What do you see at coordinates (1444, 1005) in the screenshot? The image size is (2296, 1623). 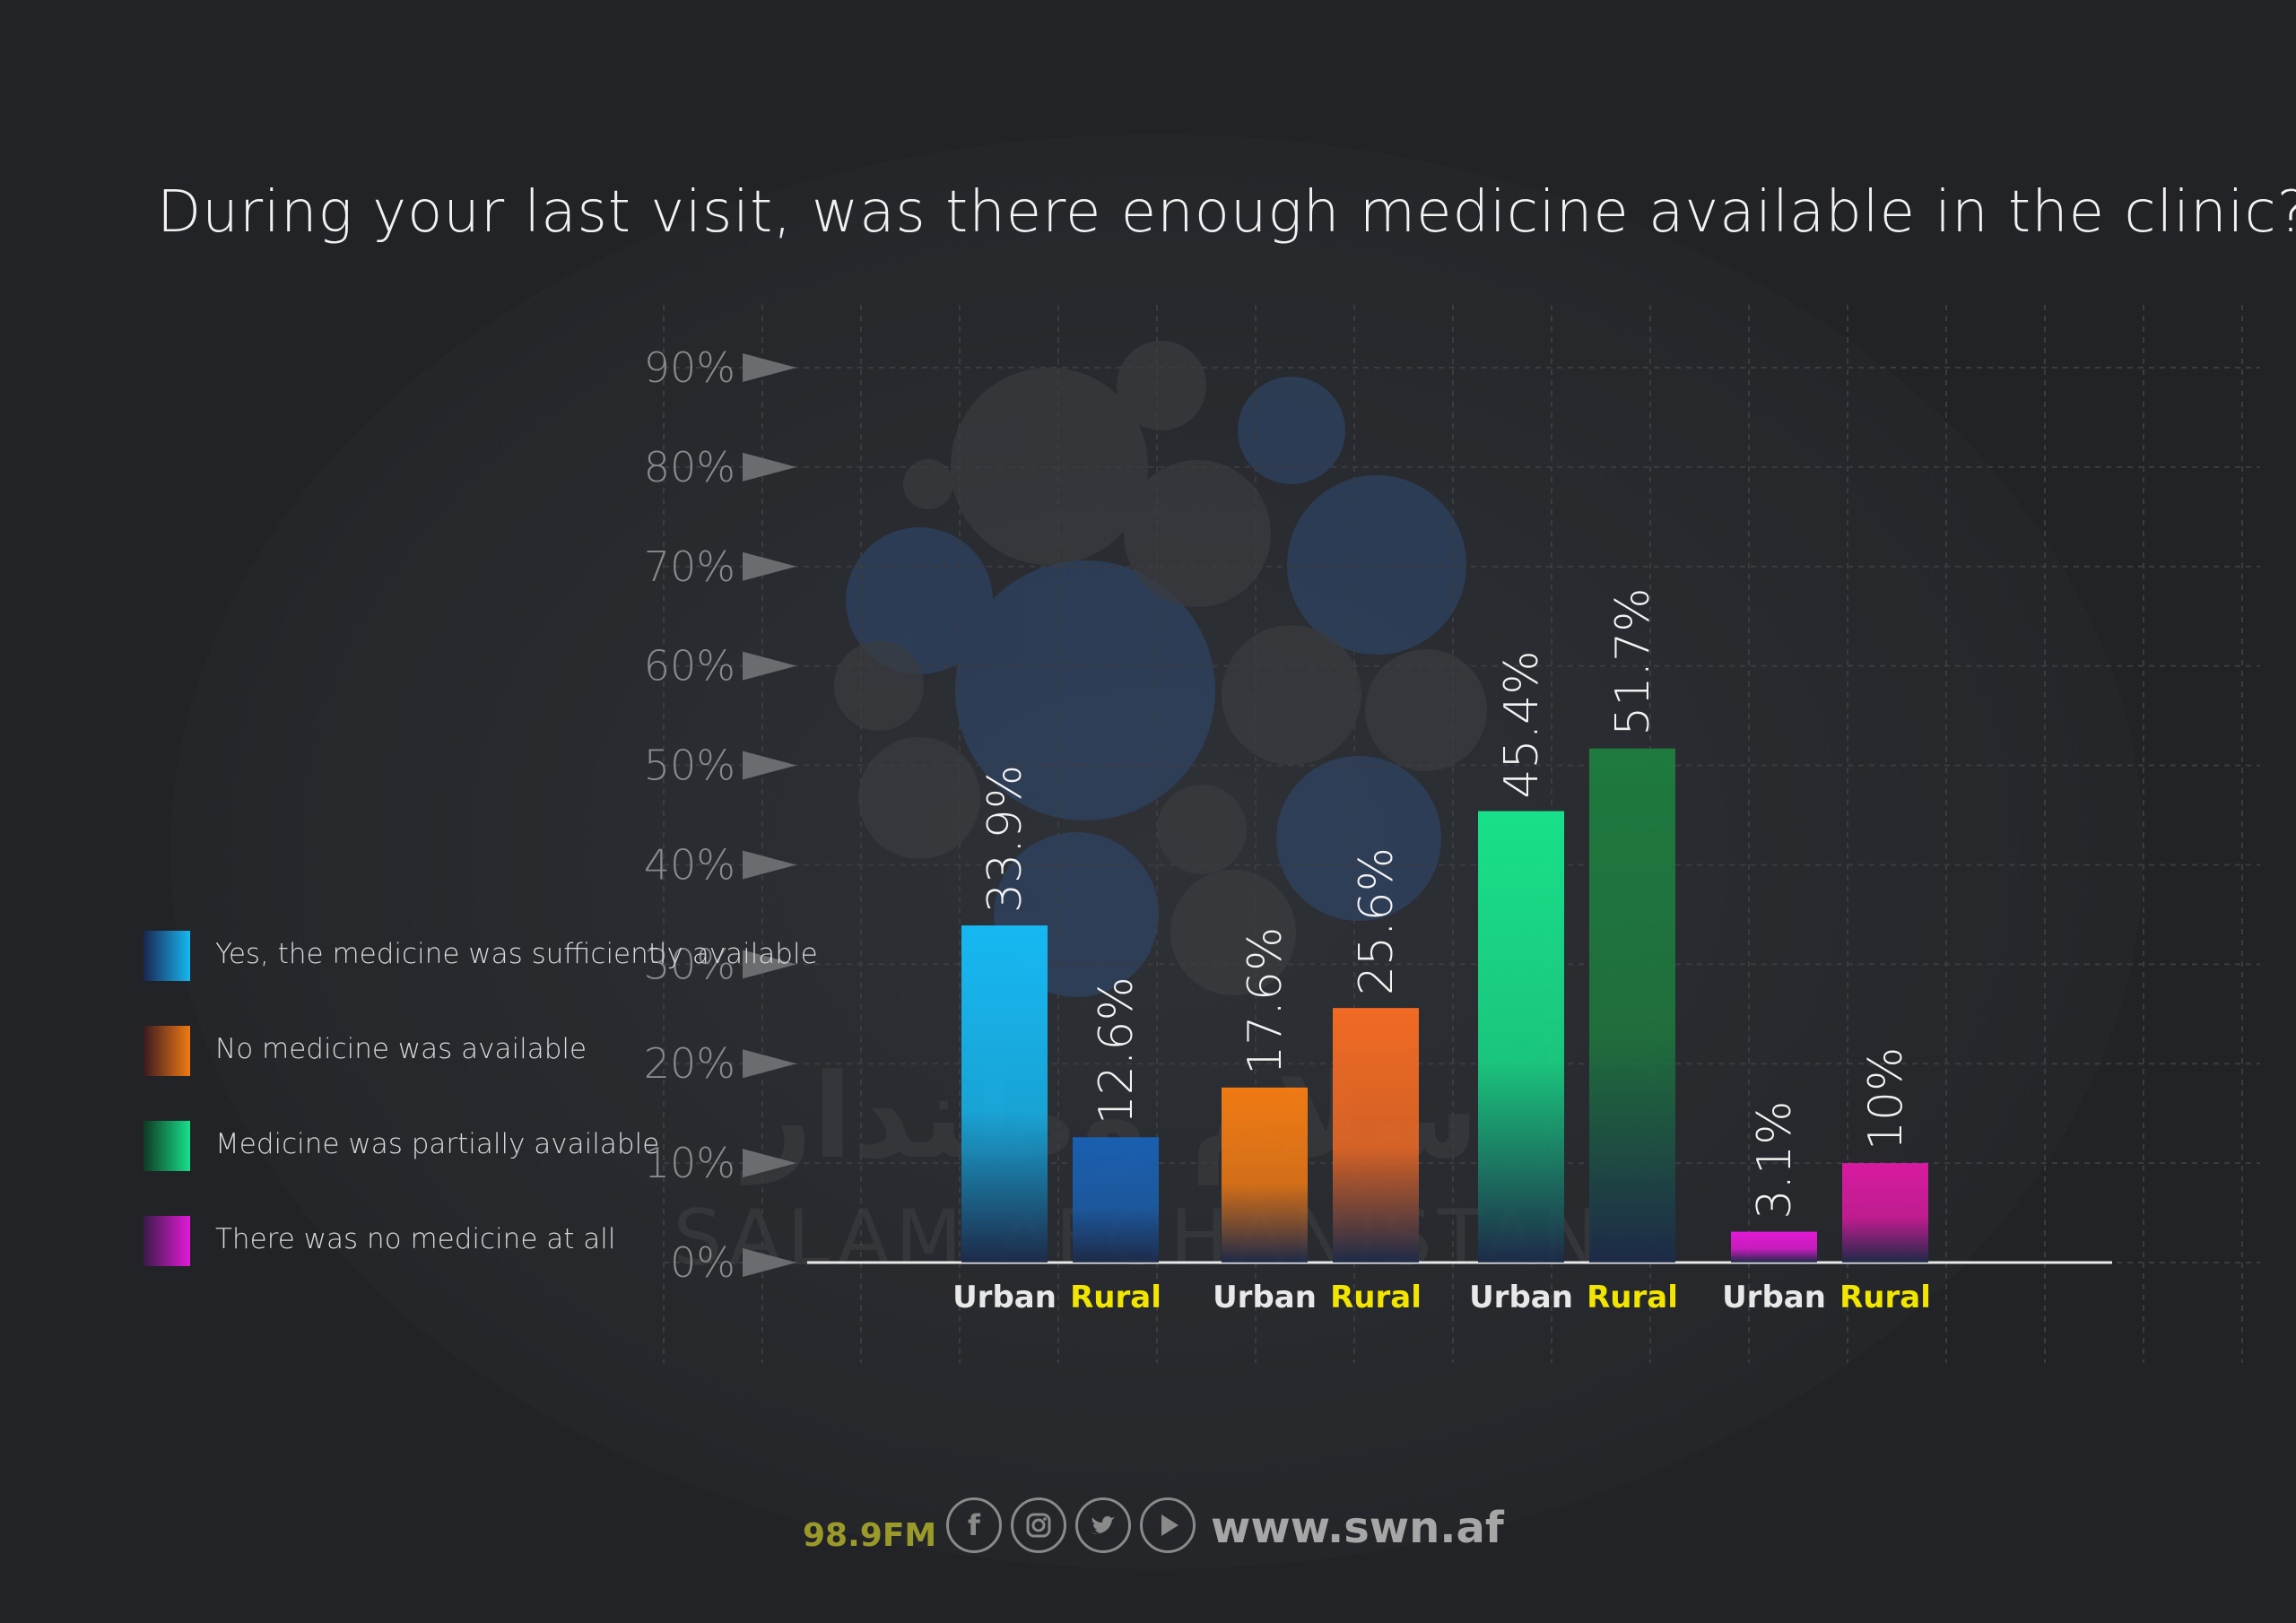 I see `bars` at bounding box center [1444, 1005].